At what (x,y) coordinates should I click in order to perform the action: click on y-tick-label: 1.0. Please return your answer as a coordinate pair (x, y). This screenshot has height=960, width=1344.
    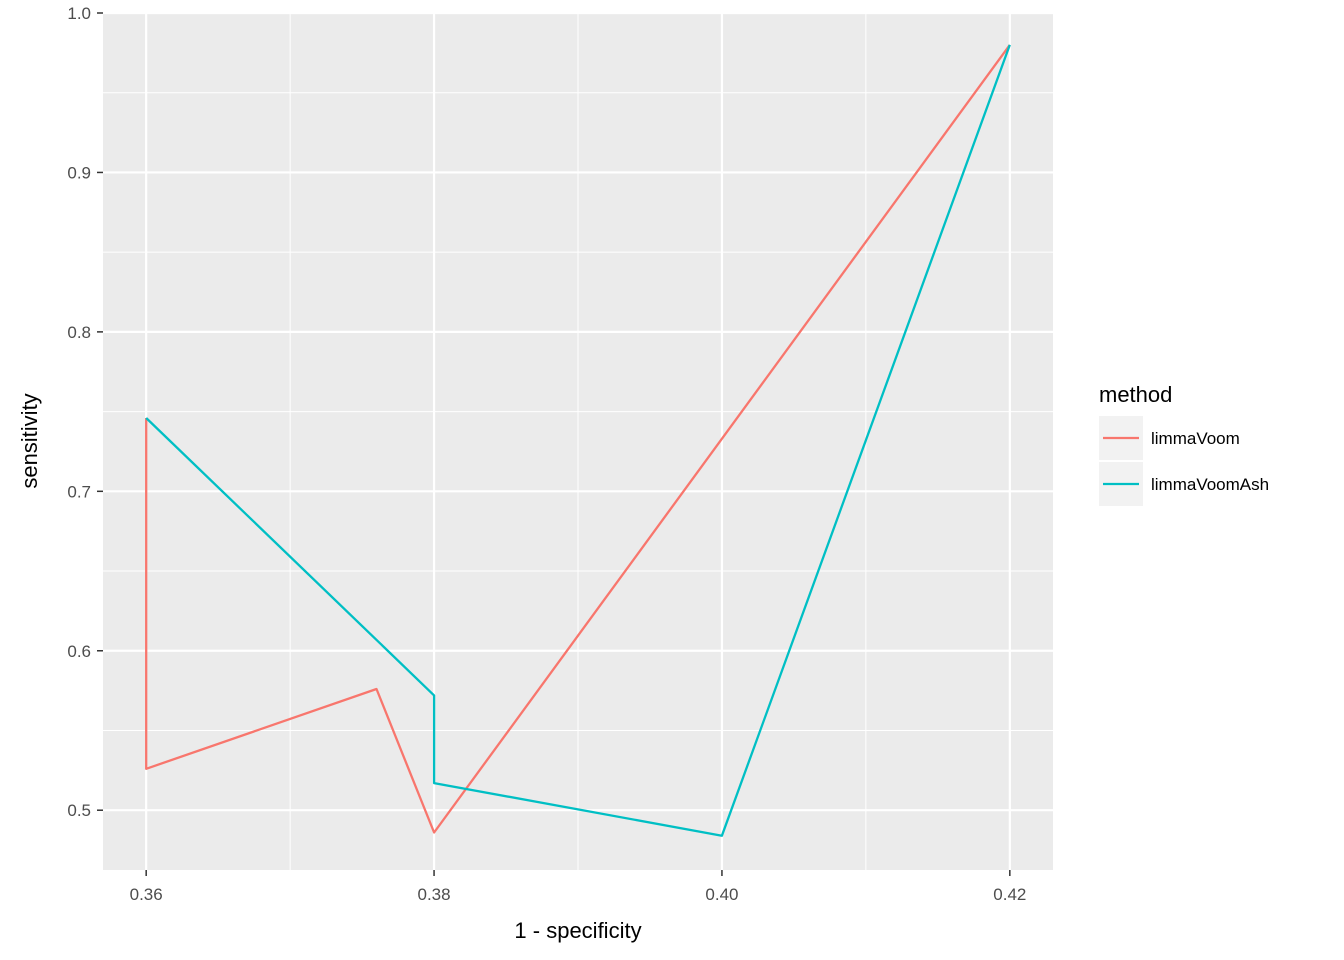
    Looking at the image, I should click on (79, 13).